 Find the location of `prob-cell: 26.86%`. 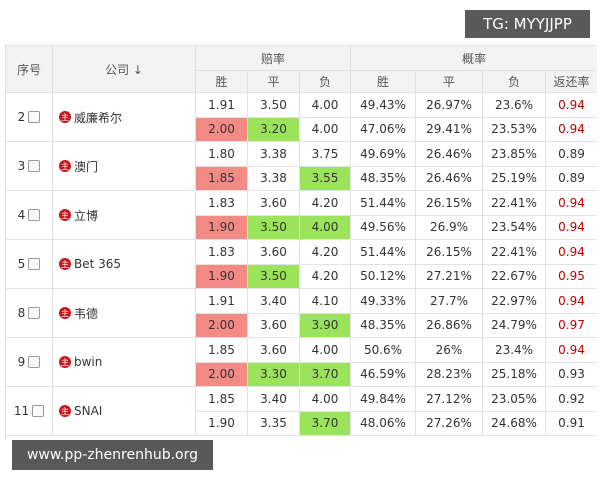

prob-cell: 26.86% is located at coordinates (449, 325).